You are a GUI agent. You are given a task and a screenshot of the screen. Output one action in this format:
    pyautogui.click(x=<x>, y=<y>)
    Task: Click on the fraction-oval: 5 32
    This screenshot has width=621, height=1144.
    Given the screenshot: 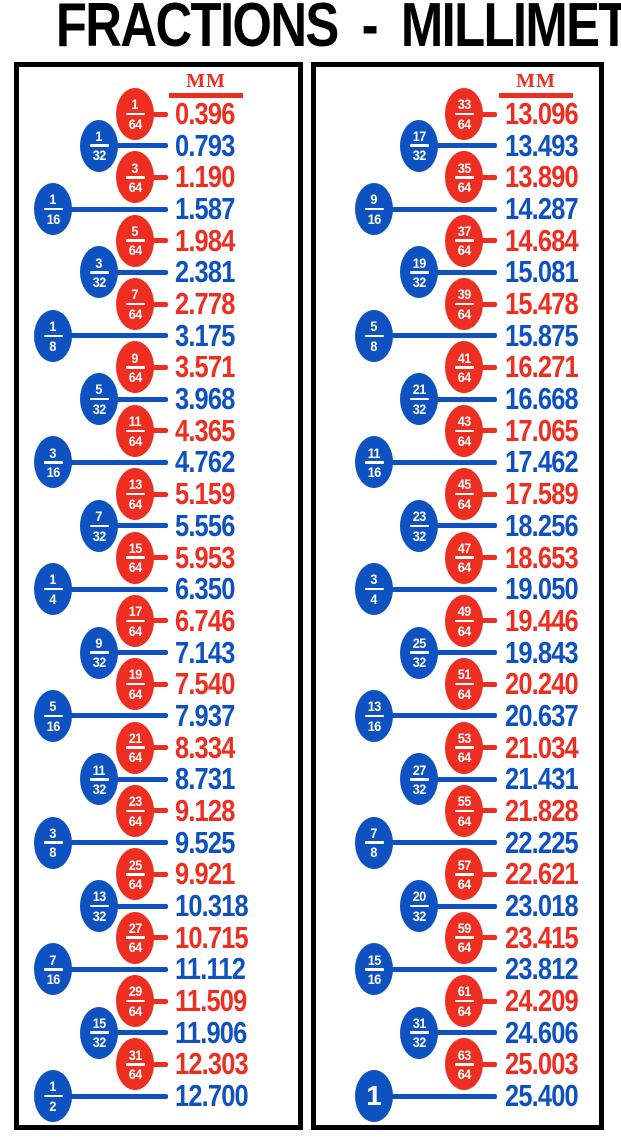 What is the action you would take?
    pyautogui.click(x=99, y=399)
    